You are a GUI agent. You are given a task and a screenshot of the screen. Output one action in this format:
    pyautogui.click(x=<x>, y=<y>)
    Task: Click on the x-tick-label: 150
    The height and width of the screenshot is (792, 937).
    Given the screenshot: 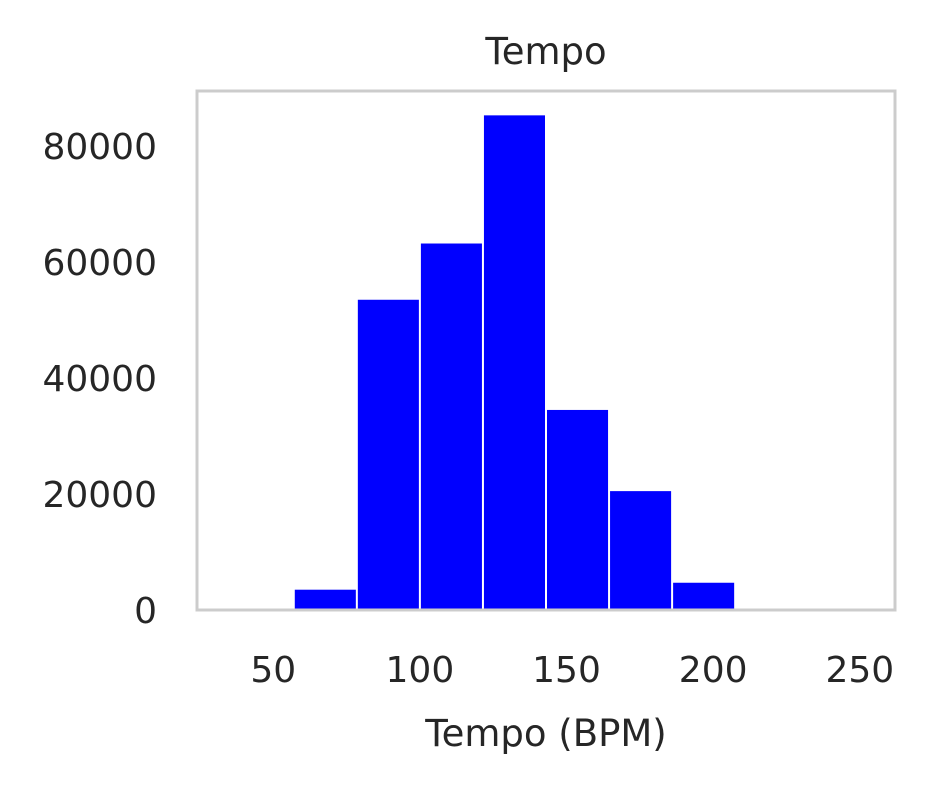 What is the action you would take?
    pyautogui.click(x=566, y=670)
    